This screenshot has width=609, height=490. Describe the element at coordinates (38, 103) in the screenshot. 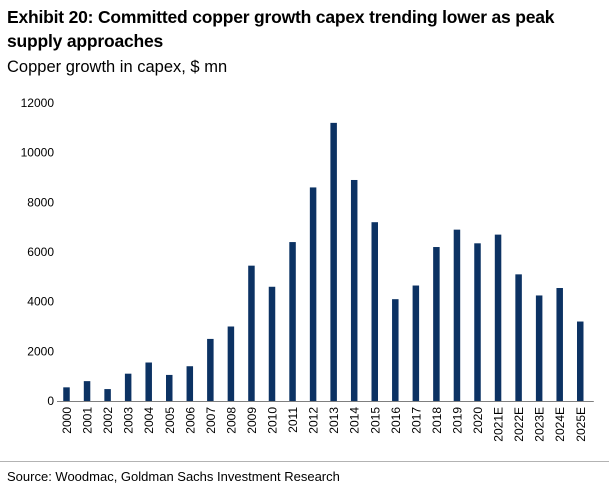

I see `y-tick-label: 12000` at that location.